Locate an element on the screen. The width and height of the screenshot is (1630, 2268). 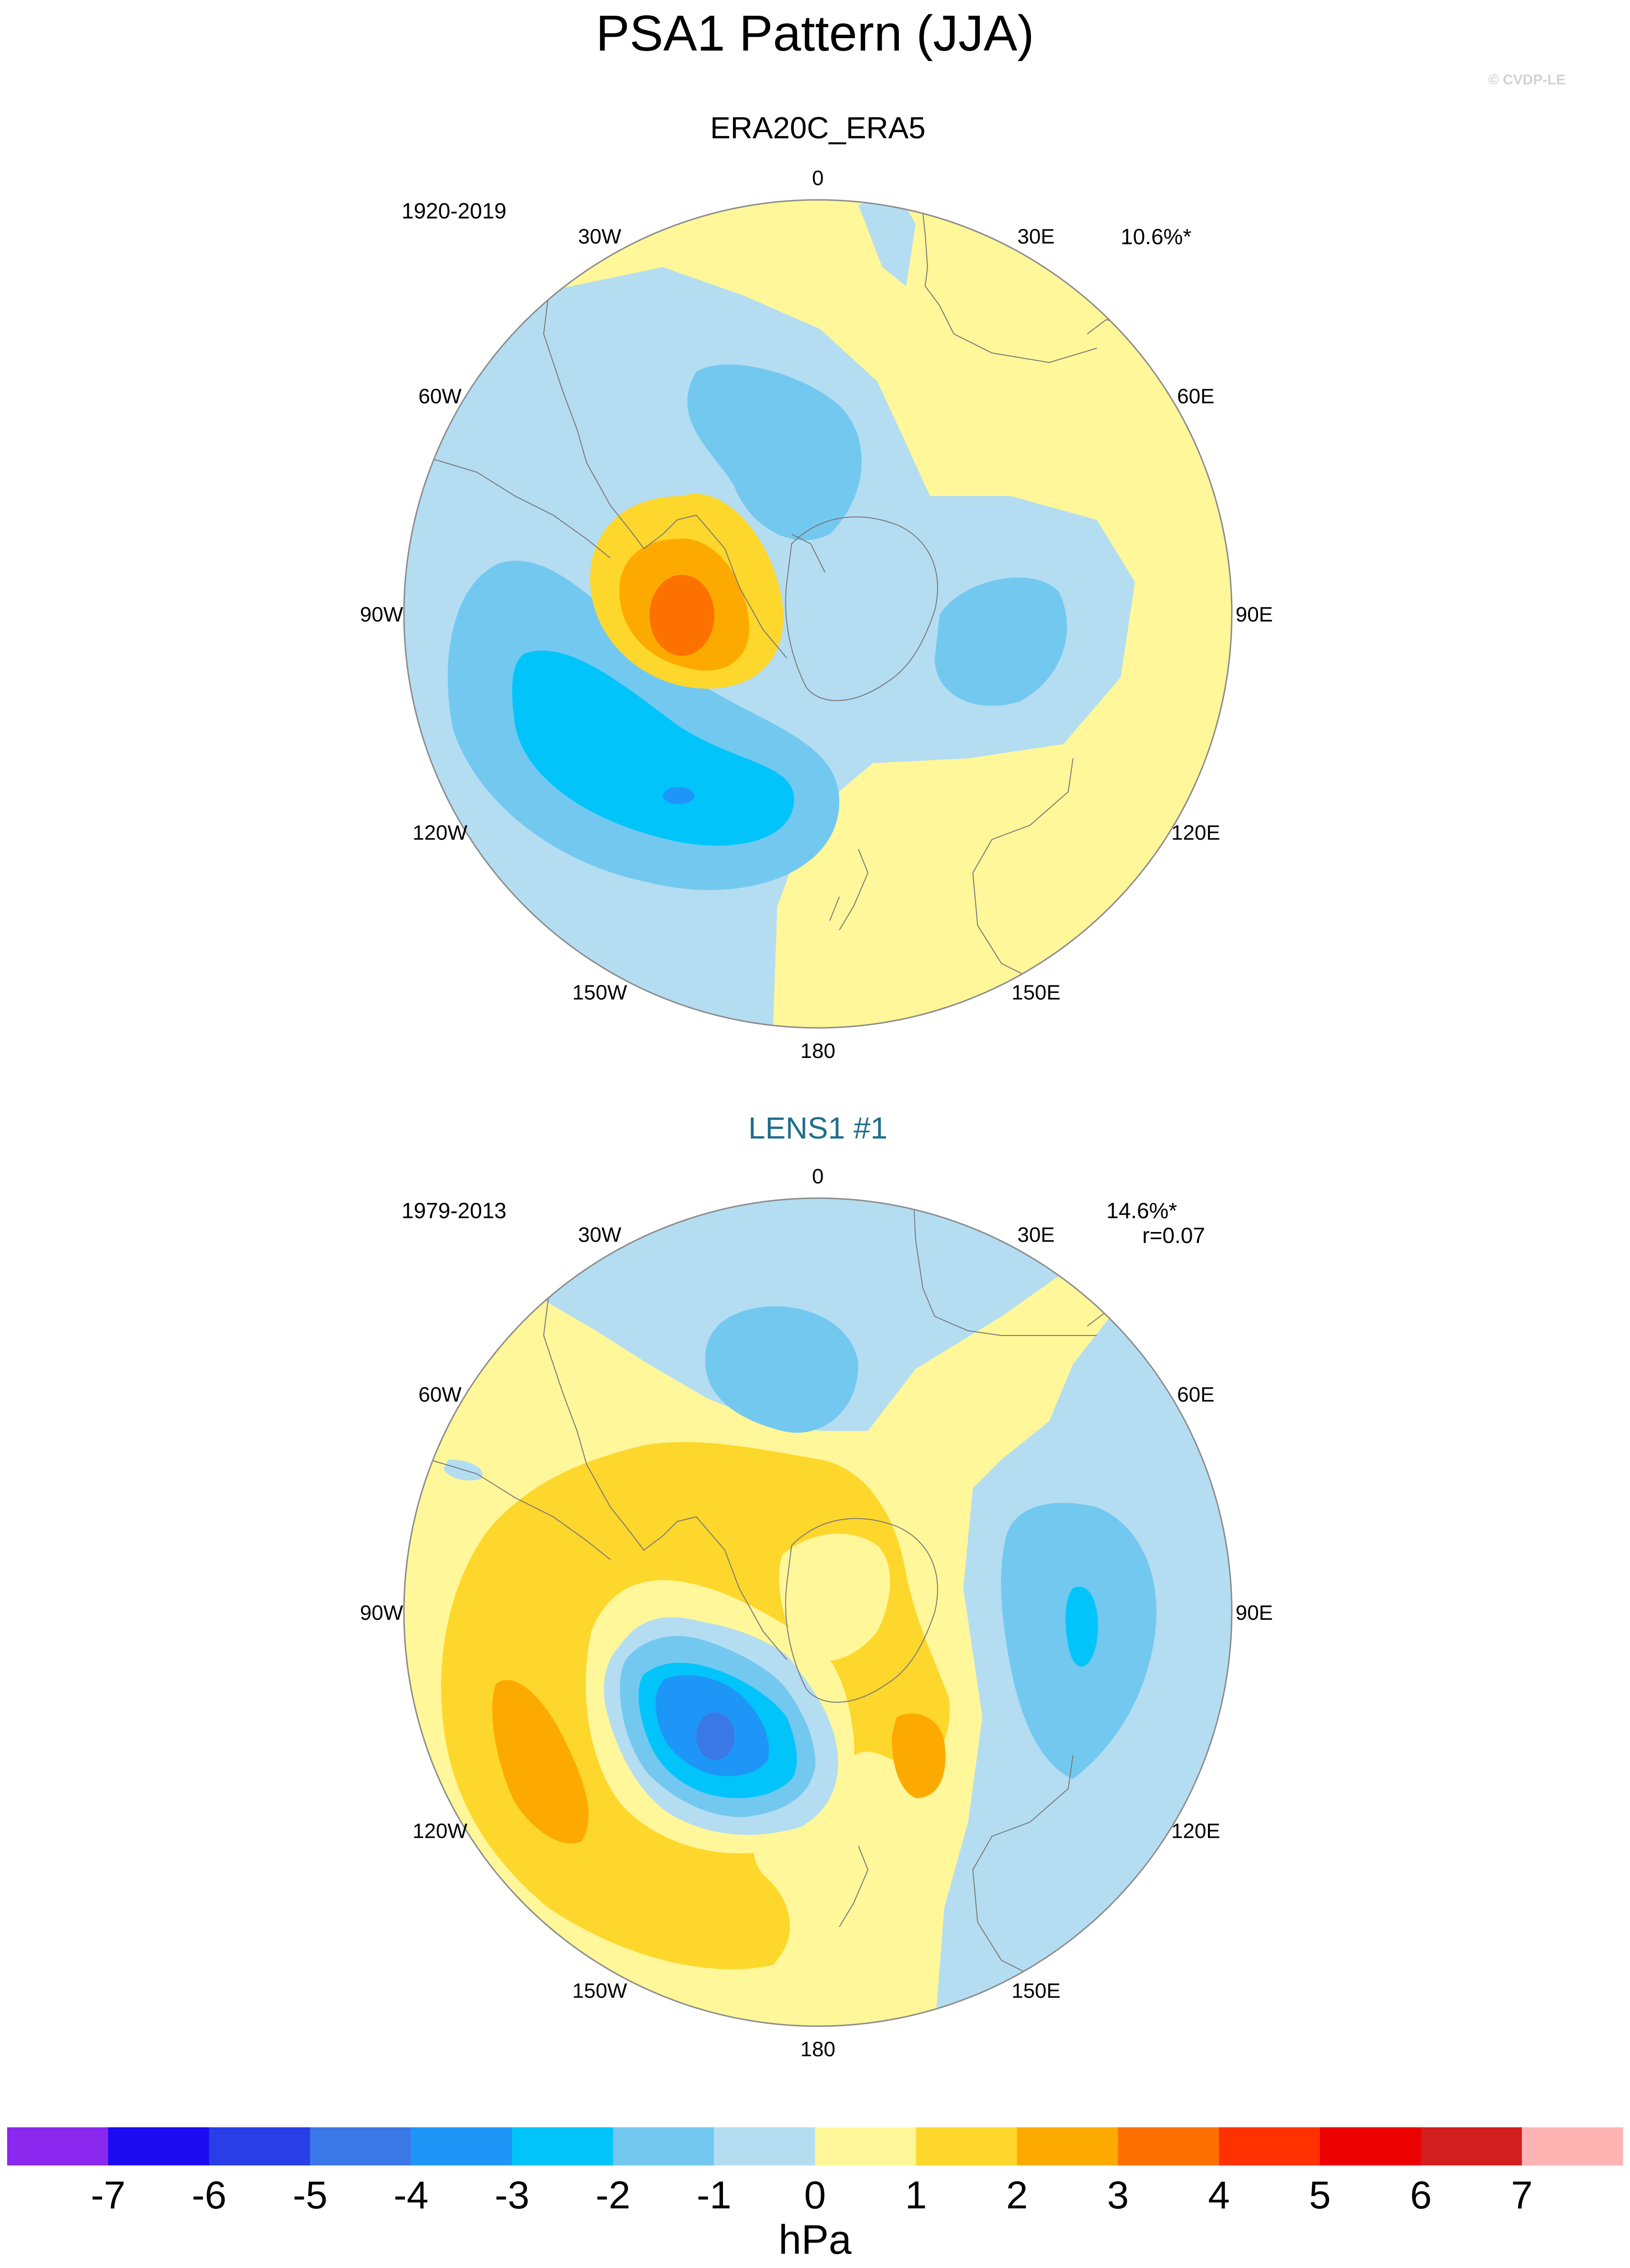
colorbar: hPa -7 -6 -5 -4 -3 -2 -1 0 1 2 3 4 5 6 7 is located at coordinates (815, 2195).